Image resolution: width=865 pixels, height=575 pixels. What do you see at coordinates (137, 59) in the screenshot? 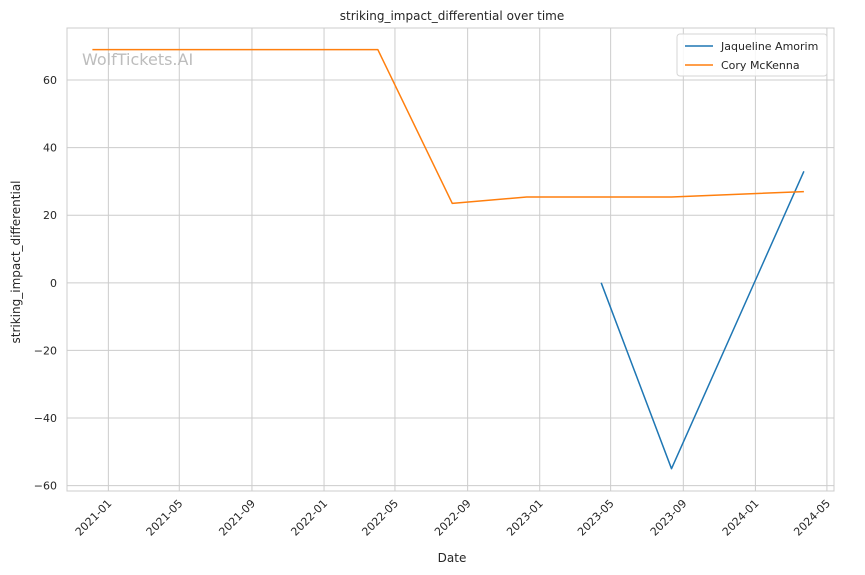
I see `watermark: WolfTickets.AI` at bounding box center [137, 59].